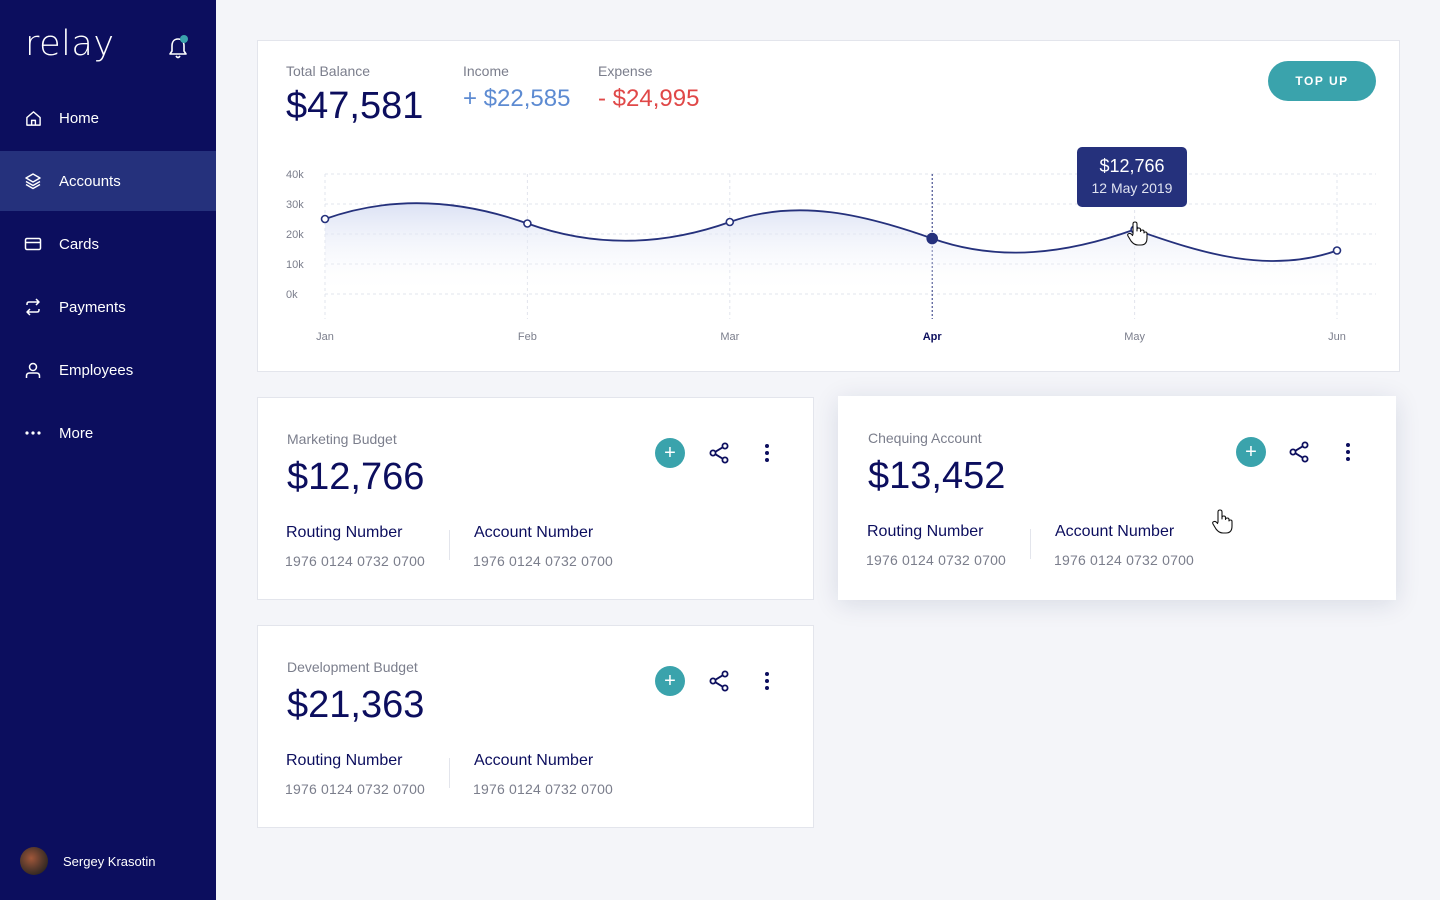  Describe the element at coordinates (325, 337) in the screenshot. I see `x-tick-label: Jan` at that location.